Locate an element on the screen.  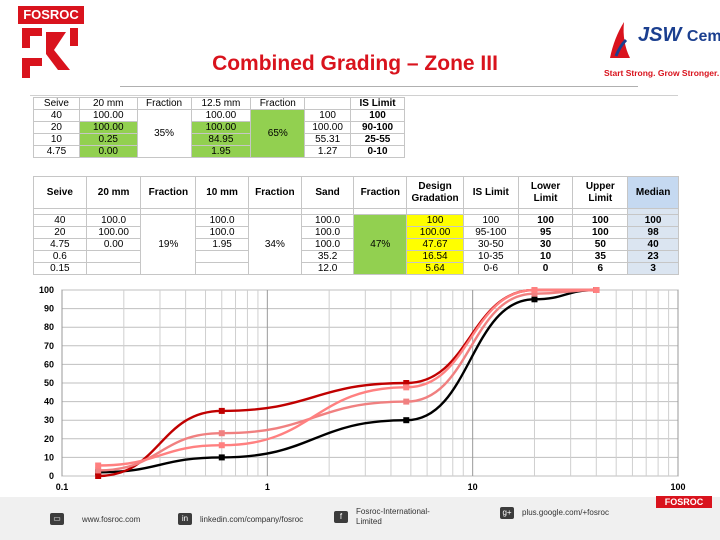
y-tick-label: 30 is located at coordinates (49, 420).